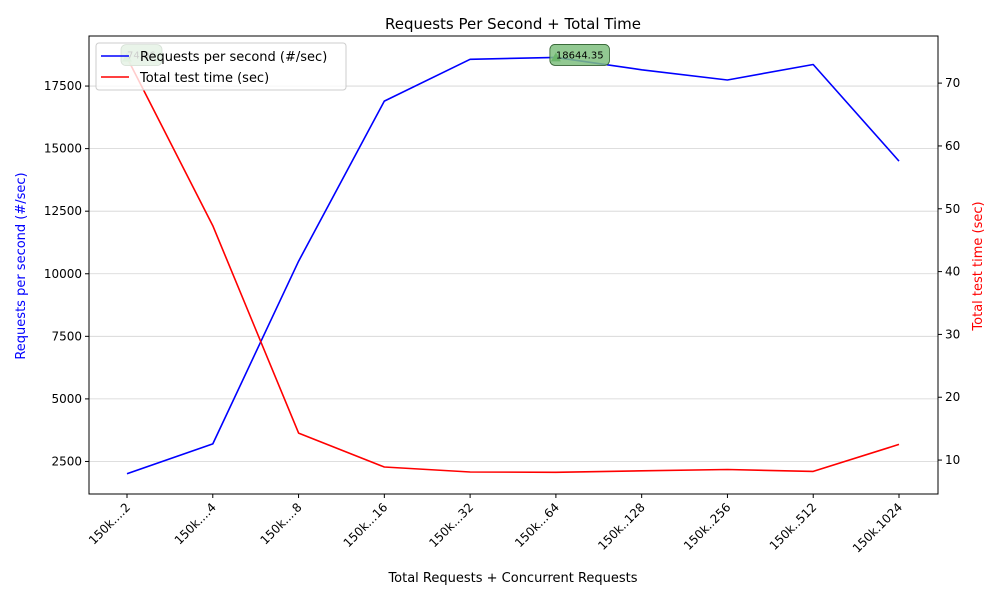 The width and height of the screenshot is (1000, 604). What do you see at coordinates (707, 526) in the screenshot?
I see `x-tick-label: 150k..256` at bounding box center [707, 526].